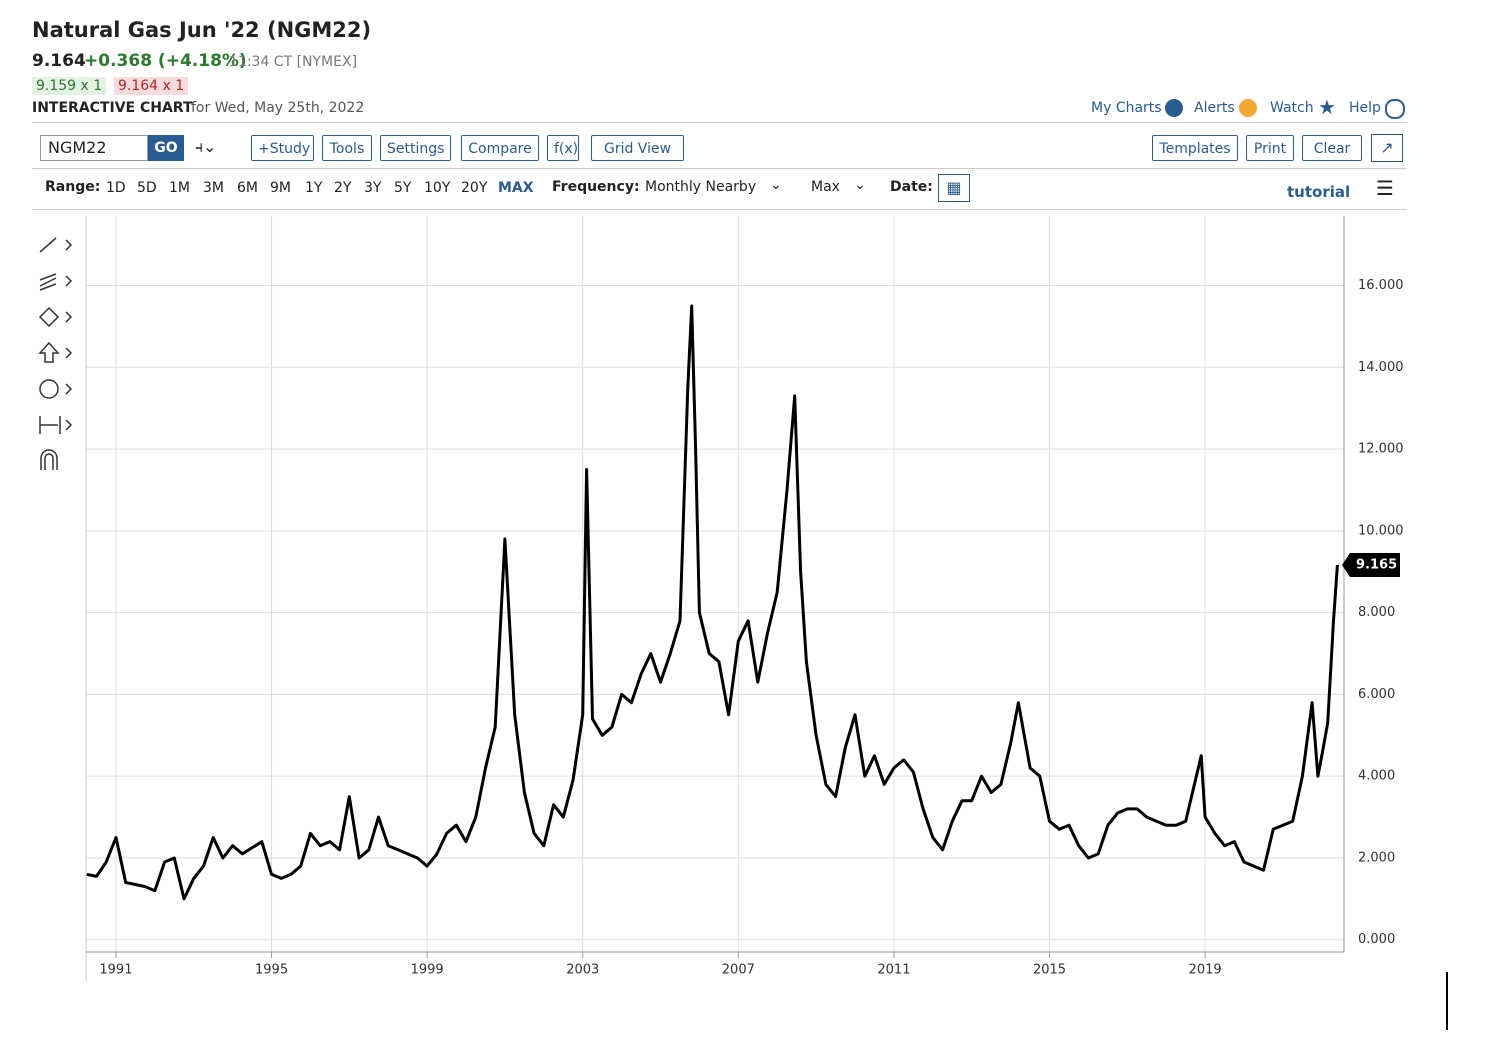 Image resolution: width=1494 pixels, height=1040 pixels. I want to click on toolbar-button: Print, so click(1270, 148).